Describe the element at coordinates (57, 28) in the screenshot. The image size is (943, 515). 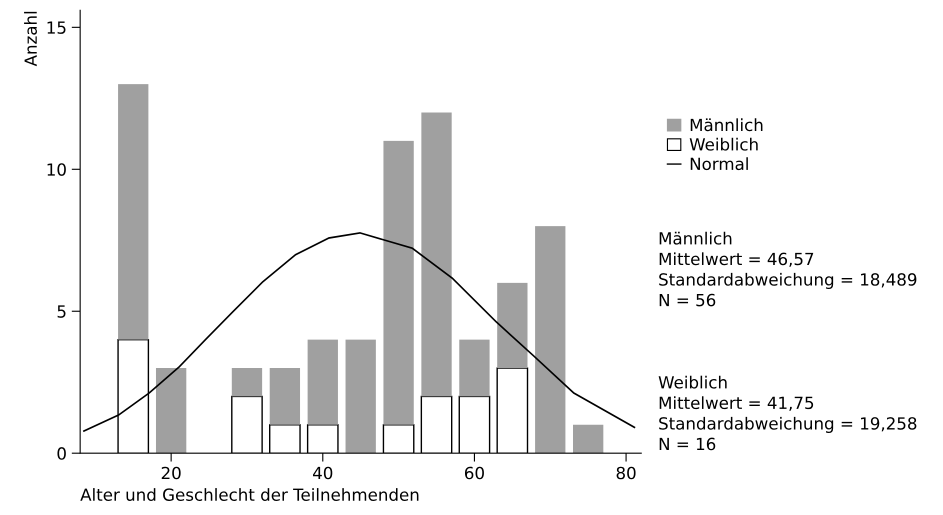
I see `y-tick-label: 15` at that location.